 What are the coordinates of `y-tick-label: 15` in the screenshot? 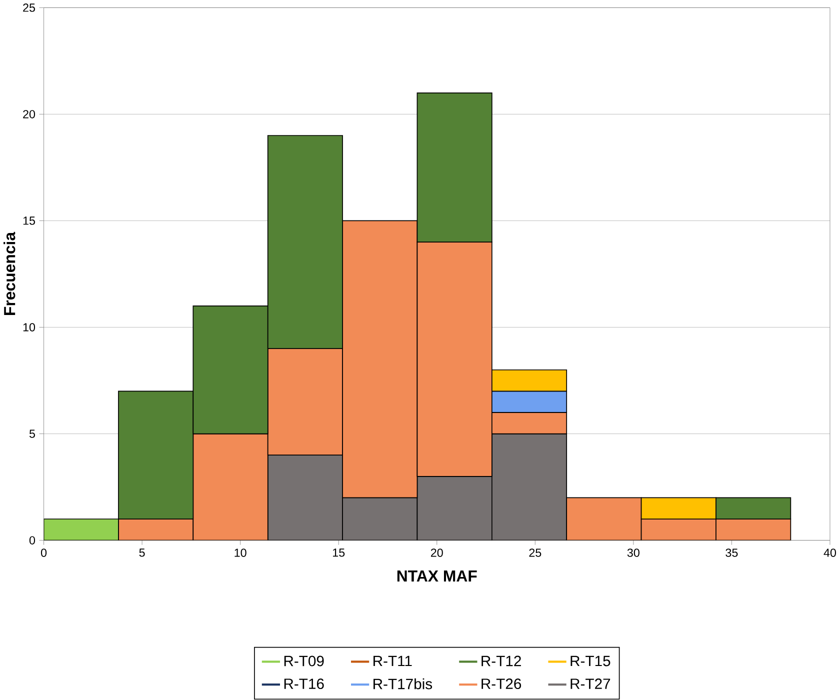 It's located at (29, 220).